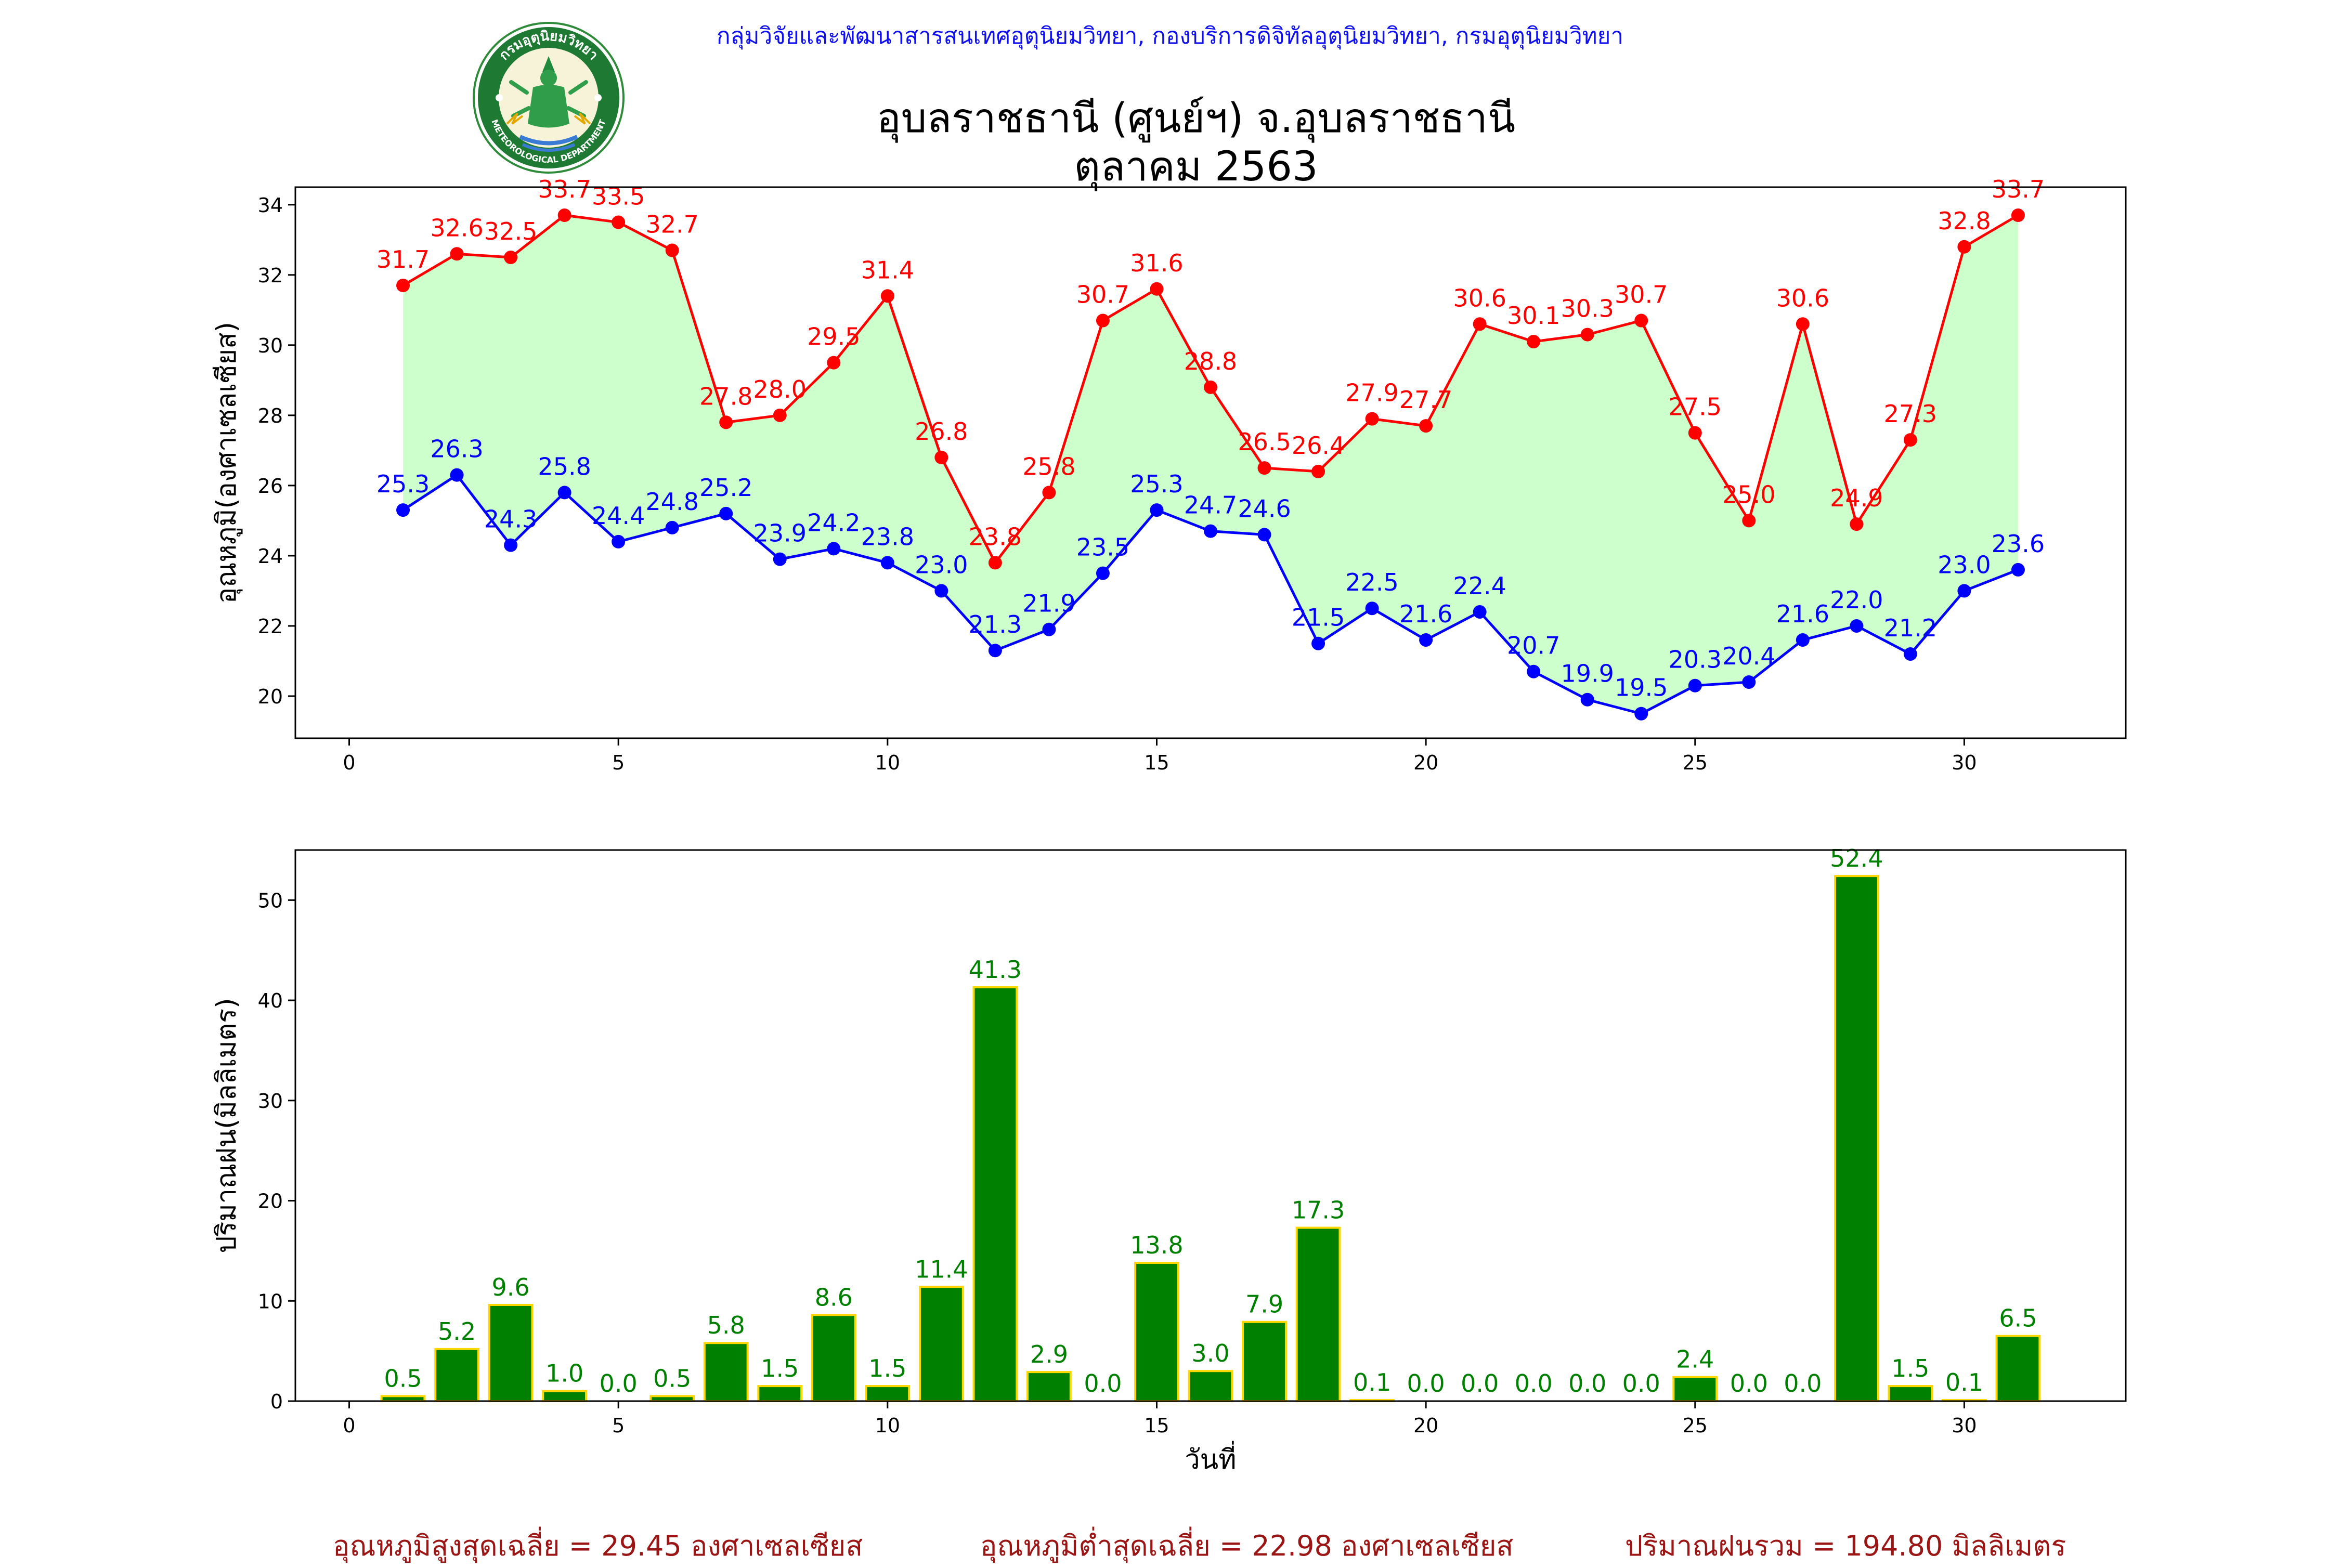  Describe the element at coordinates (271, 1201) in the screenshot. I see `rain-y-tick-label: 20` at that location.